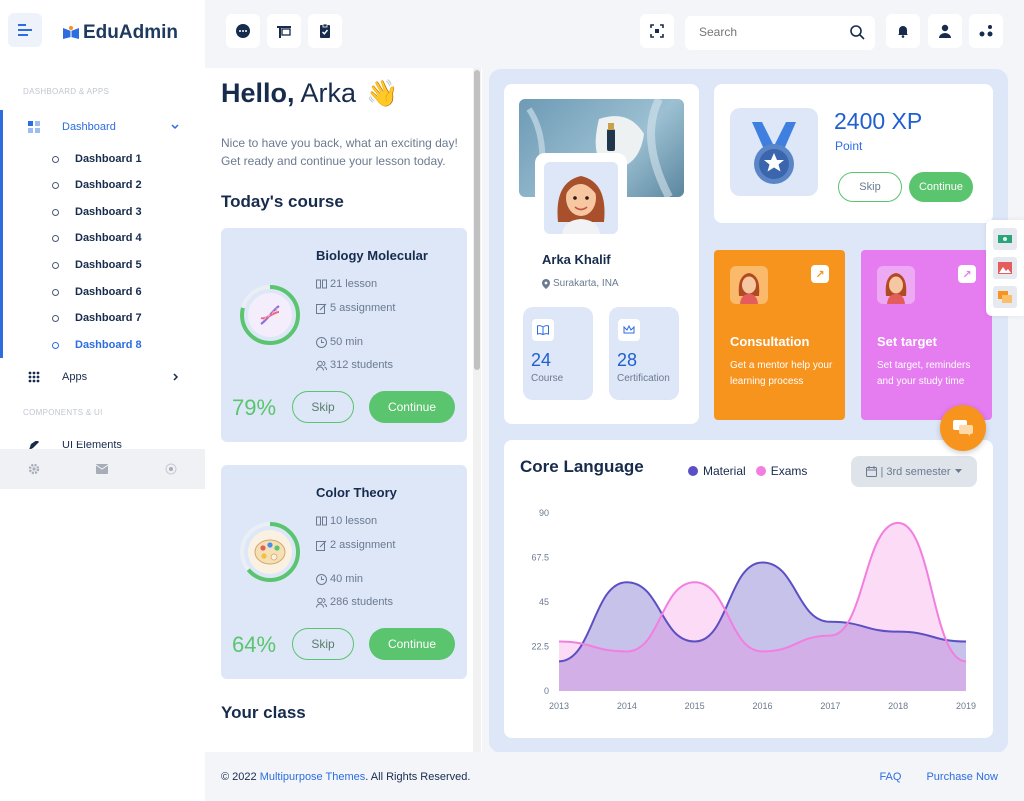 This screenshot has width=1024, height=801. What do you see at coordinates (629, 330) in the screenshot?
I see `crown-icon` at bounding box center [629, 330].